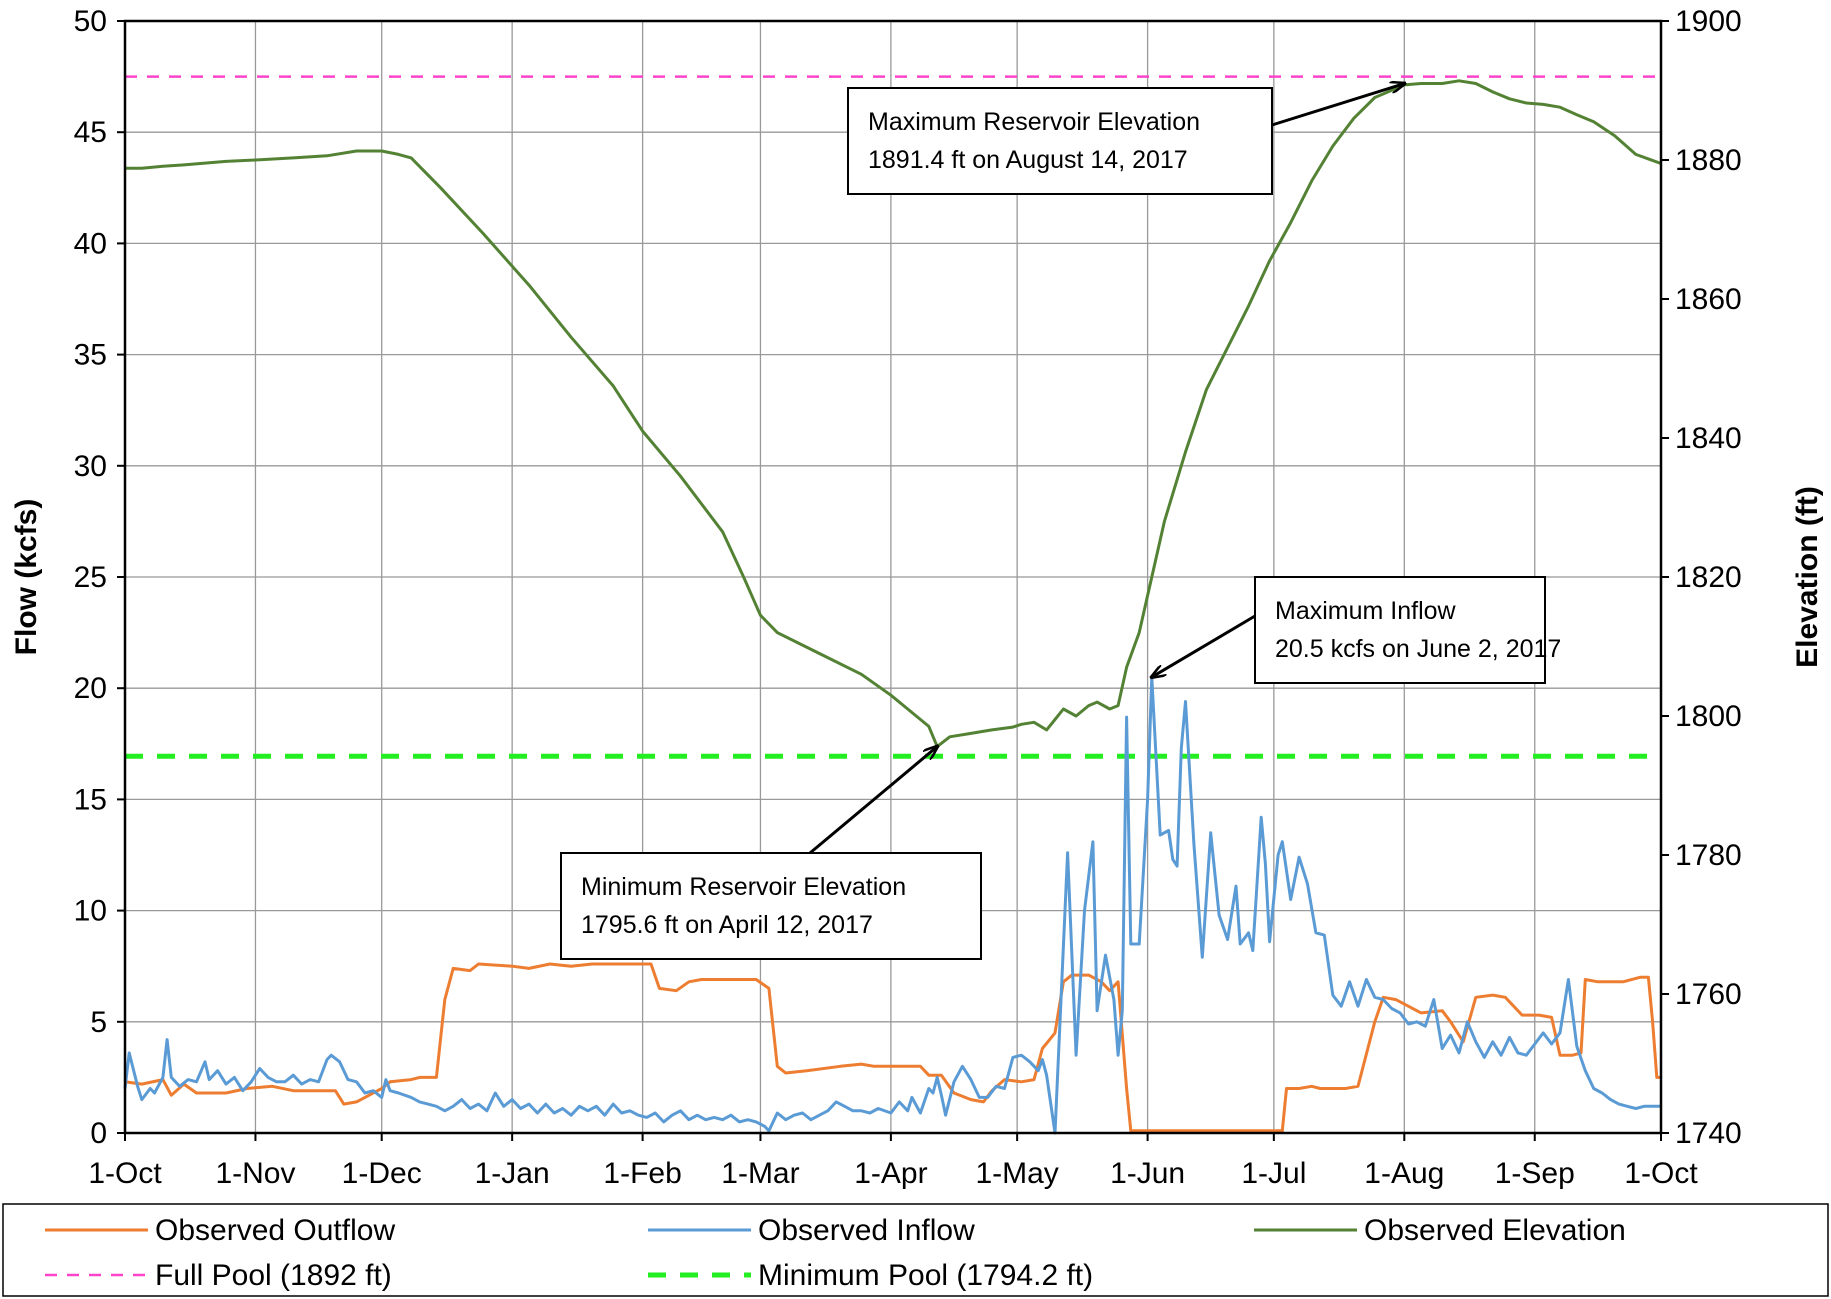  What do you see at coordinates (90, 911) in the screenshot?
I see `y-left-tick-label: 10` at bounding box center [90, 911].